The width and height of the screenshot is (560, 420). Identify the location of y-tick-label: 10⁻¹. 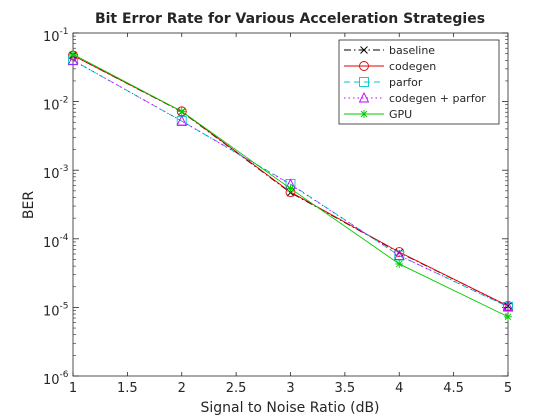
(56, 36).